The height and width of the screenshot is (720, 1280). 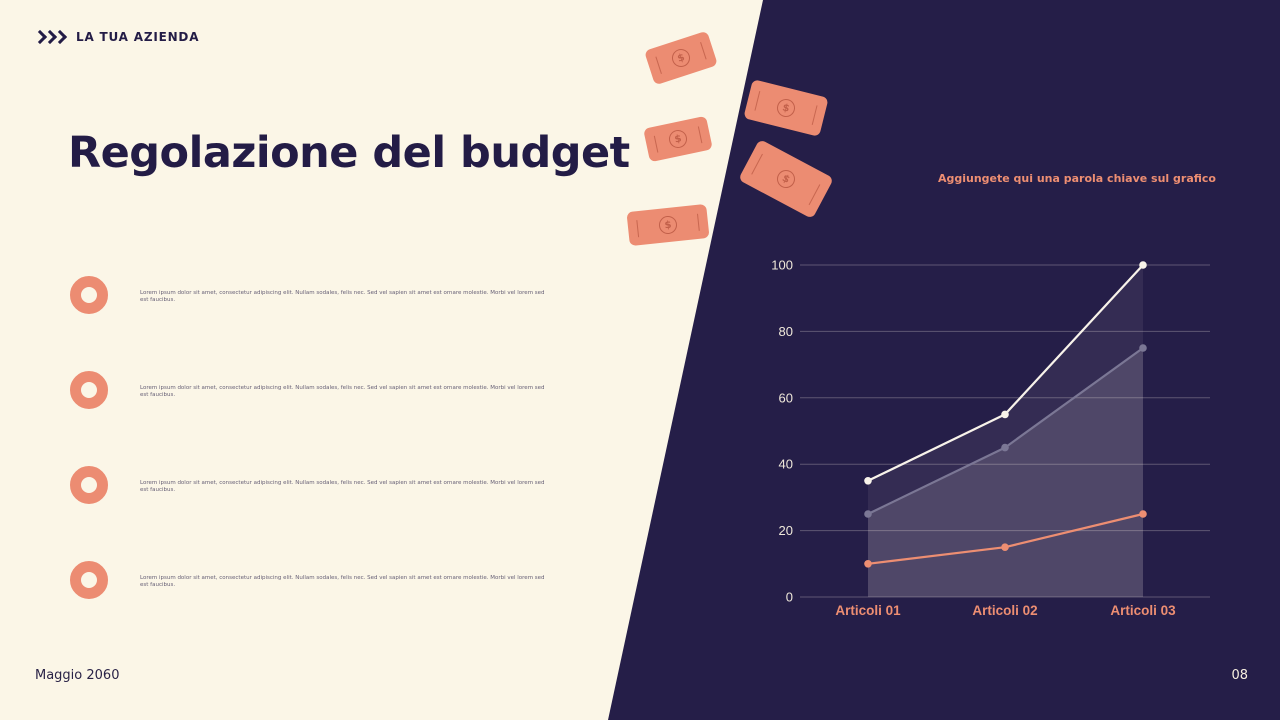 What do you see at coordinates (349, 153) in the screenshot?
I see `slide-title: Regolazione del budget` at bounding box center [349, 153].